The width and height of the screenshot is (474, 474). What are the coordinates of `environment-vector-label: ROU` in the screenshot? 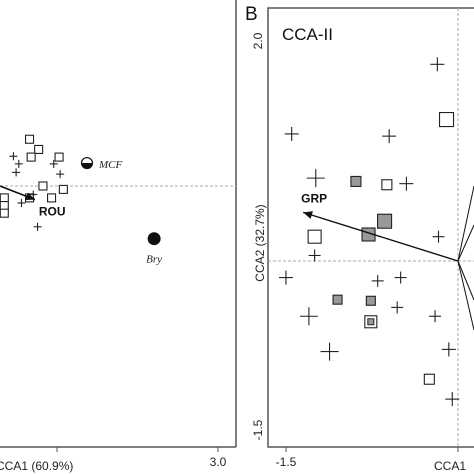 It's located at (52, 212).